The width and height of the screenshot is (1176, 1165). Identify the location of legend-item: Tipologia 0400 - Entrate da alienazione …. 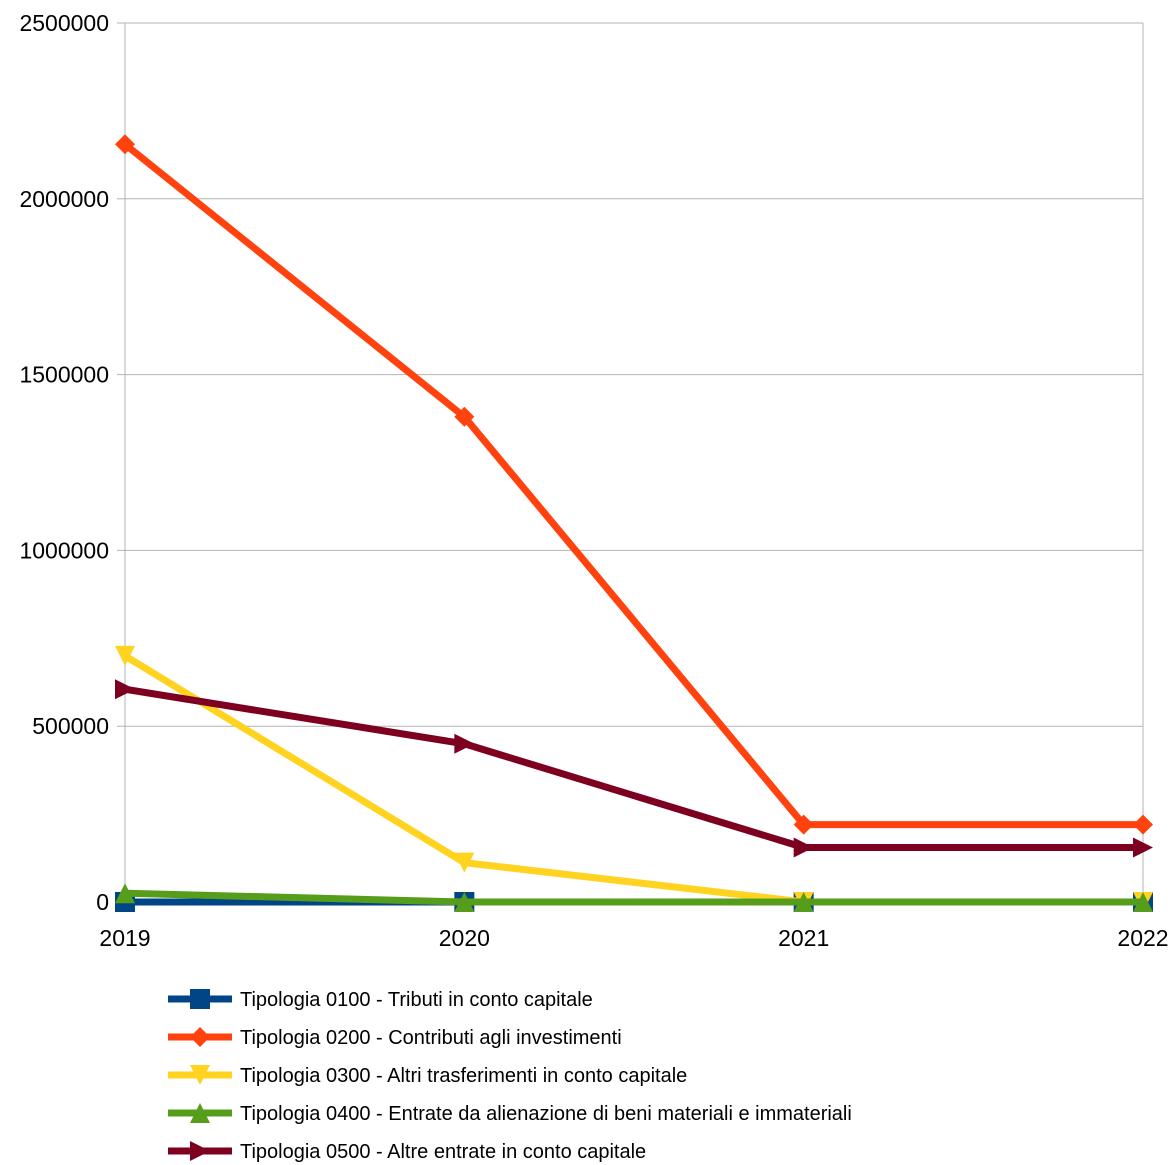
(510, 1114).